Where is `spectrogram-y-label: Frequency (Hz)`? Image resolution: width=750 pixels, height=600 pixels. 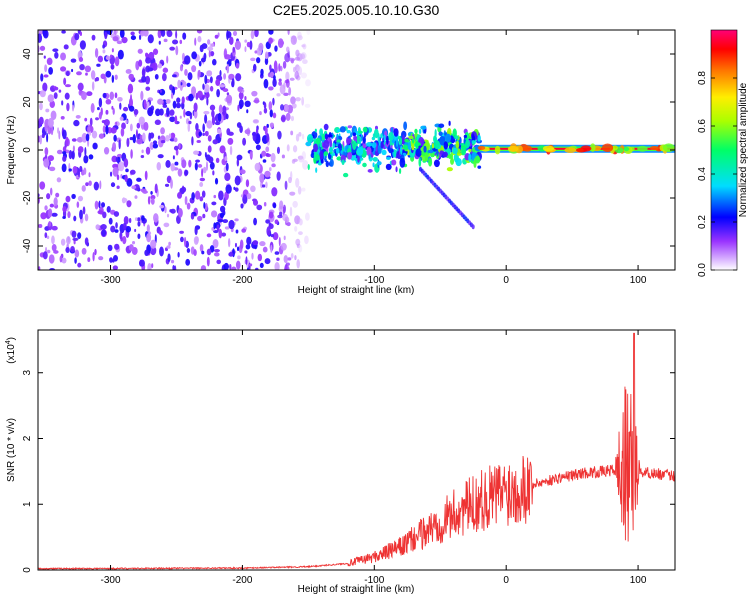 spectrogram-y-label: Frequency (Hz) is located at coordinates (11, 150).